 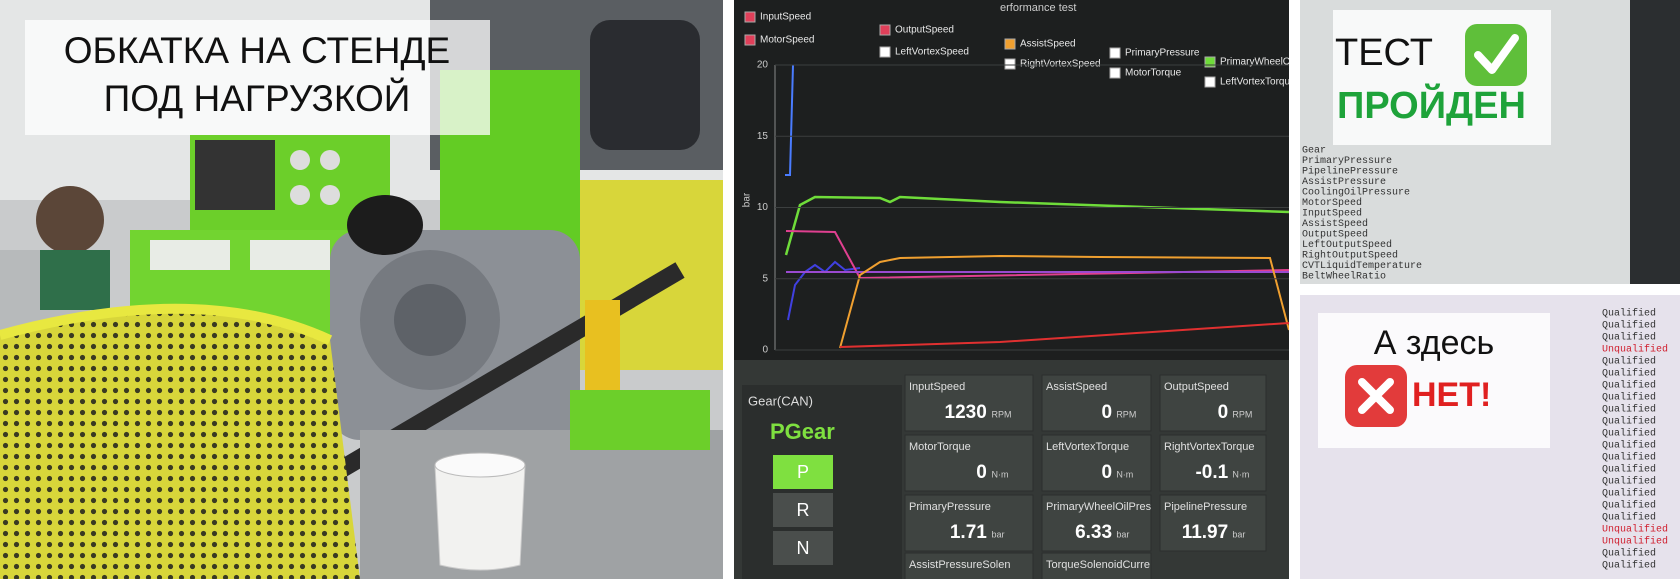 I want to click on cell-label: TorqueSolenoidCurre, so click(x=1098, y=565).